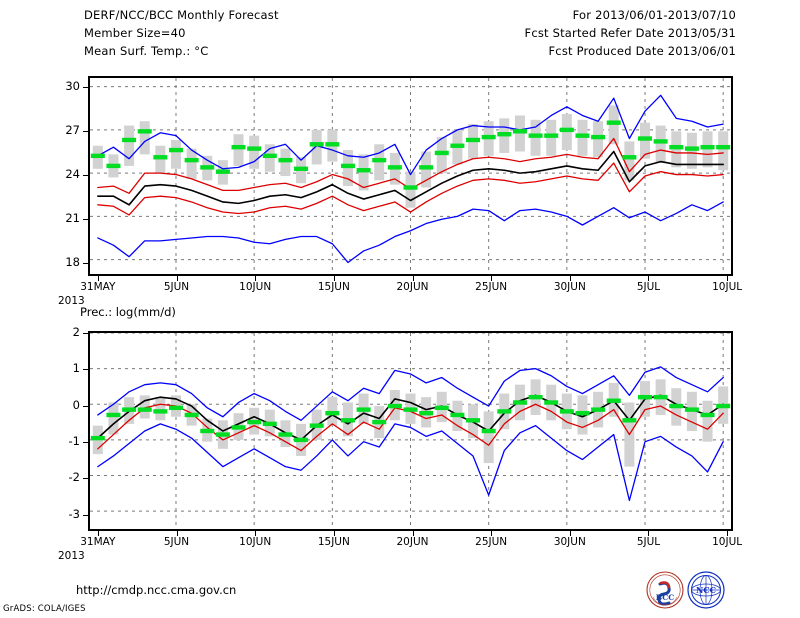 The width and height of the screenshot is (800, 618). I want to click on cmdp-url: http://cmdp.ncc.cma.gov.cn, so click(156, 590).